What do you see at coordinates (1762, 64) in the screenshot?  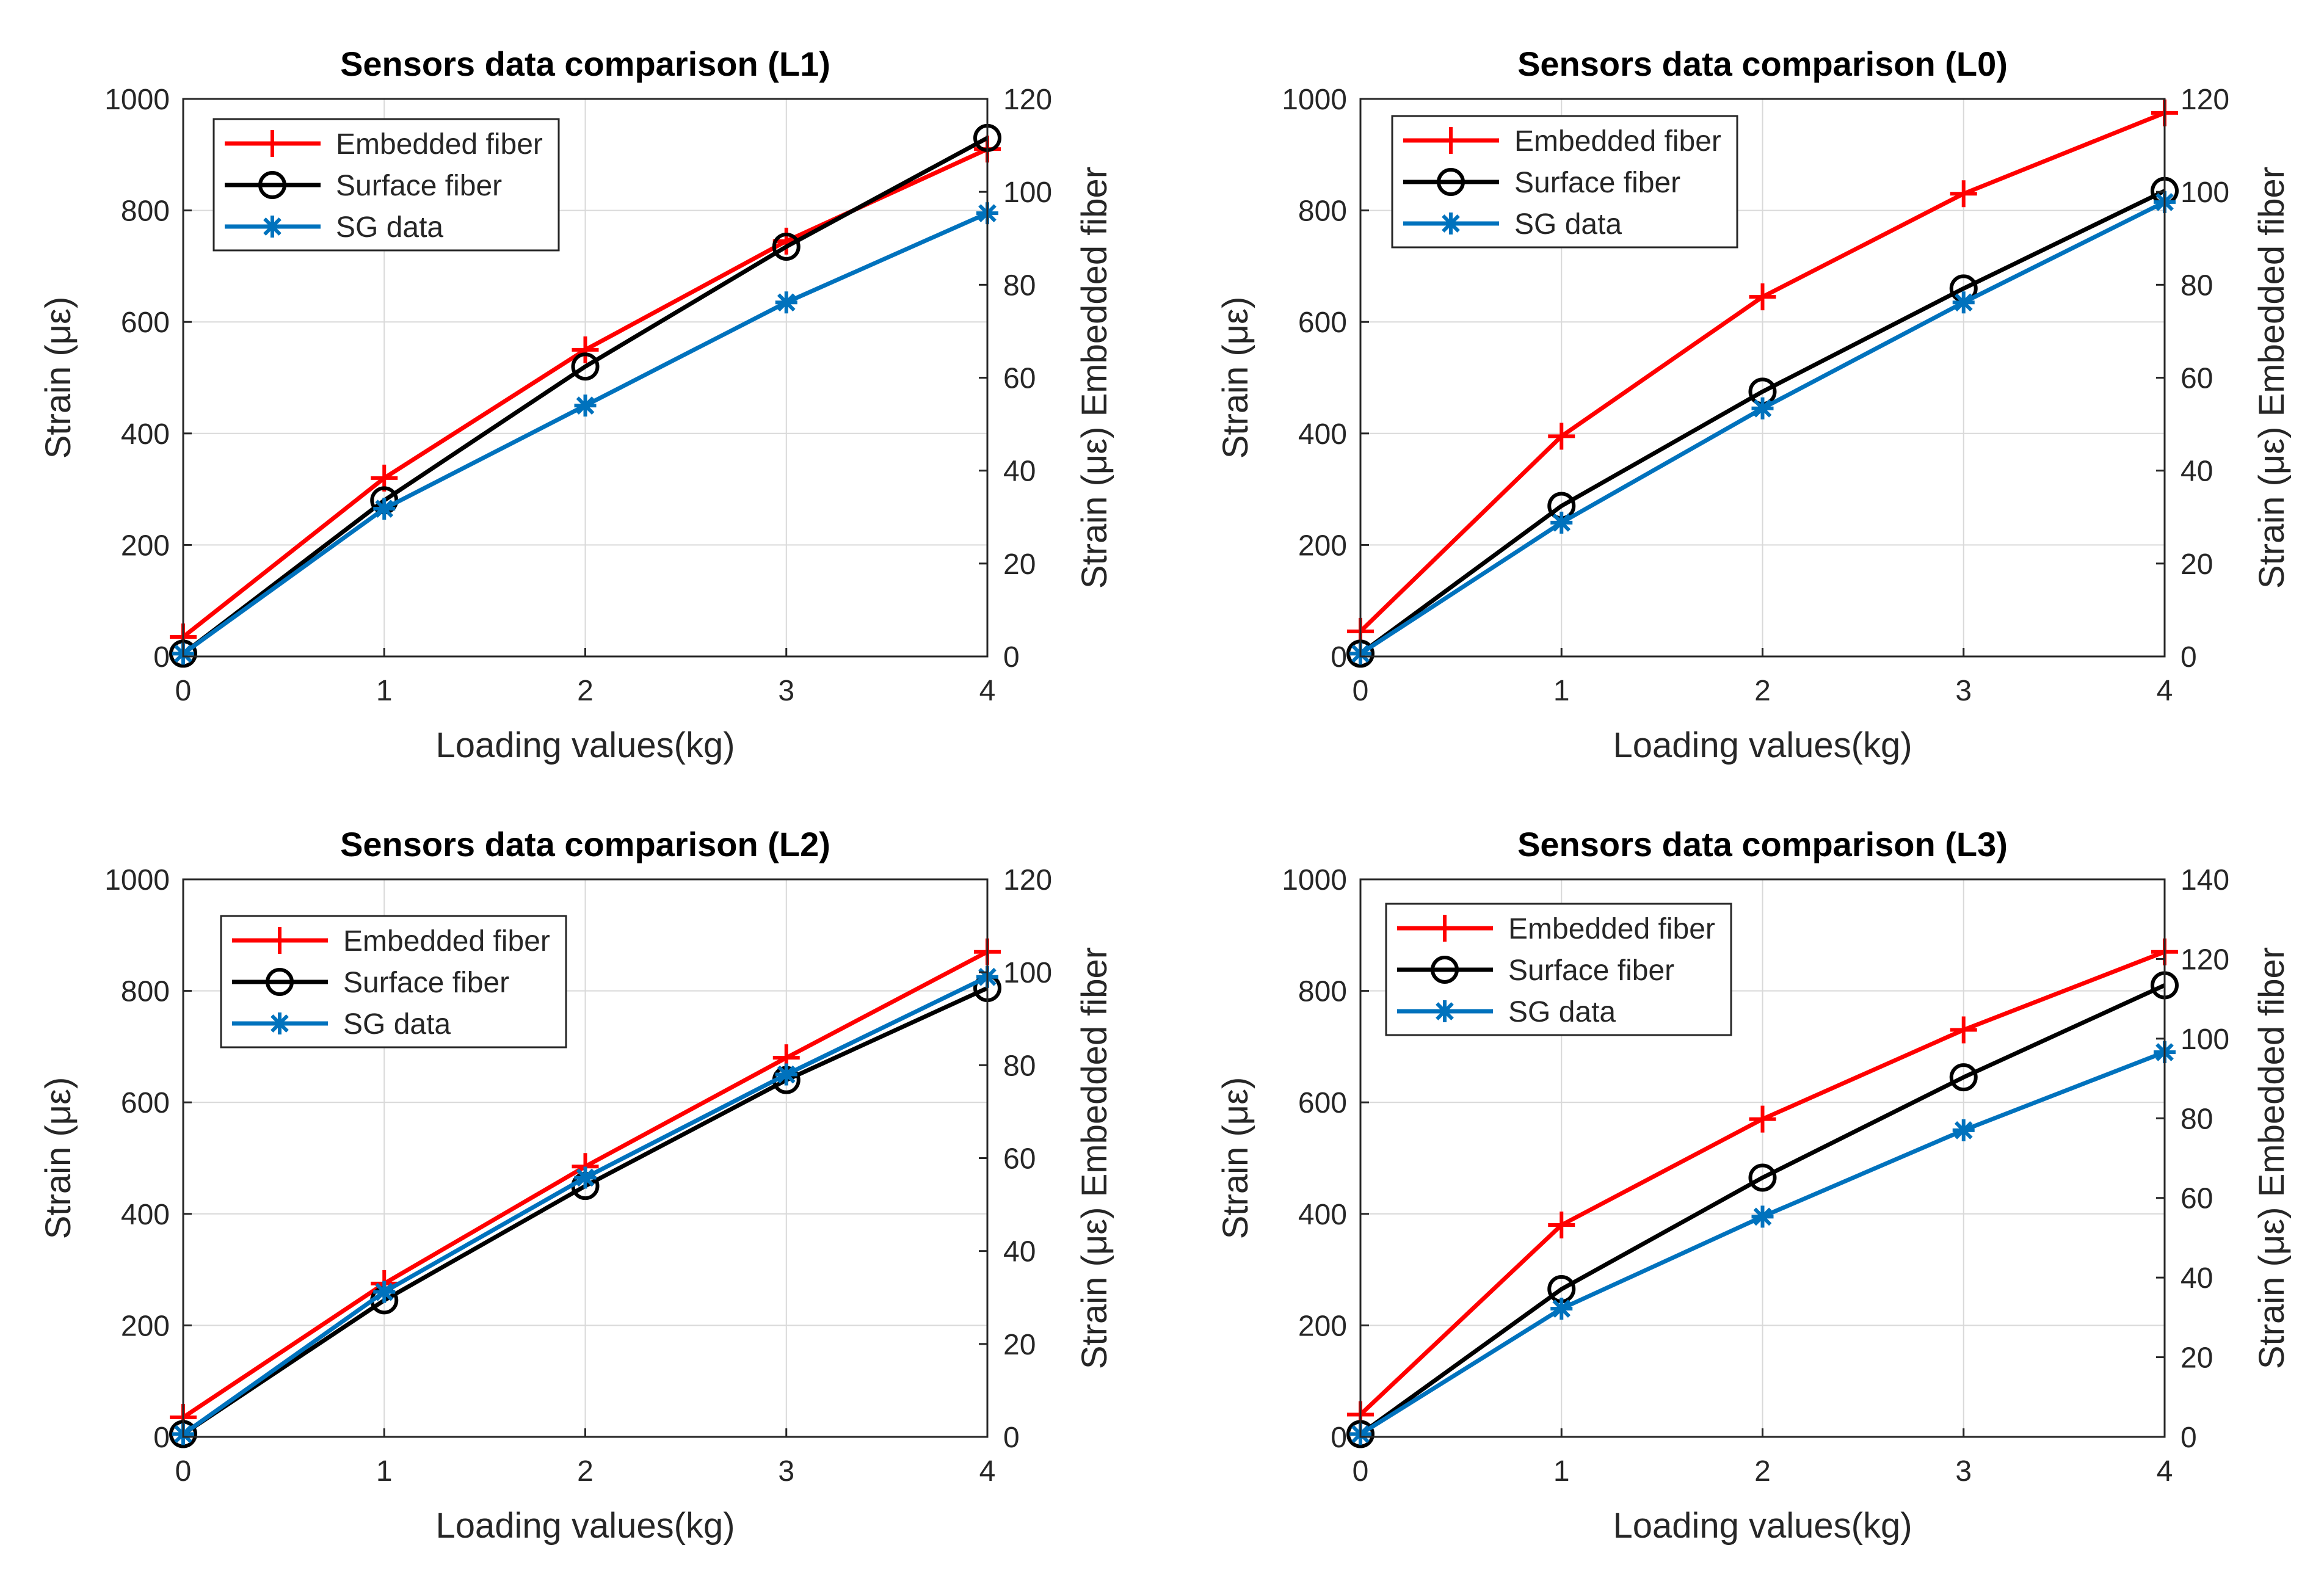 I see `chart-title: Sensors data comparison (L0)` at bounding box center [1762, 64].